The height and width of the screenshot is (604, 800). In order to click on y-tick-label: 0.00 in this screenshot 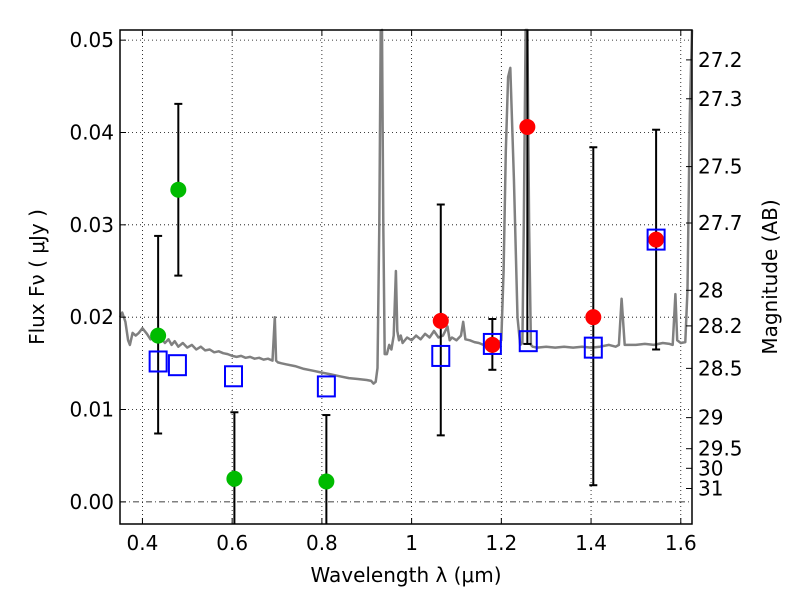, I will do `click(91, 502)`.